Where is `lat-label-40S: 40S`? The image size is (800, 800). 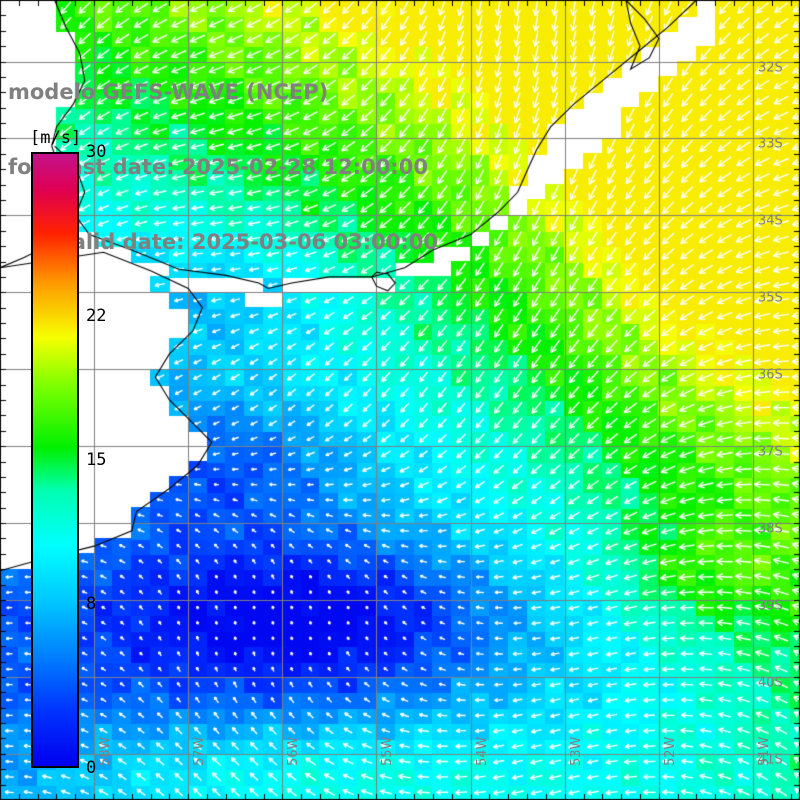 lat-label-40S: 40S is located at coordinates (770, 683).